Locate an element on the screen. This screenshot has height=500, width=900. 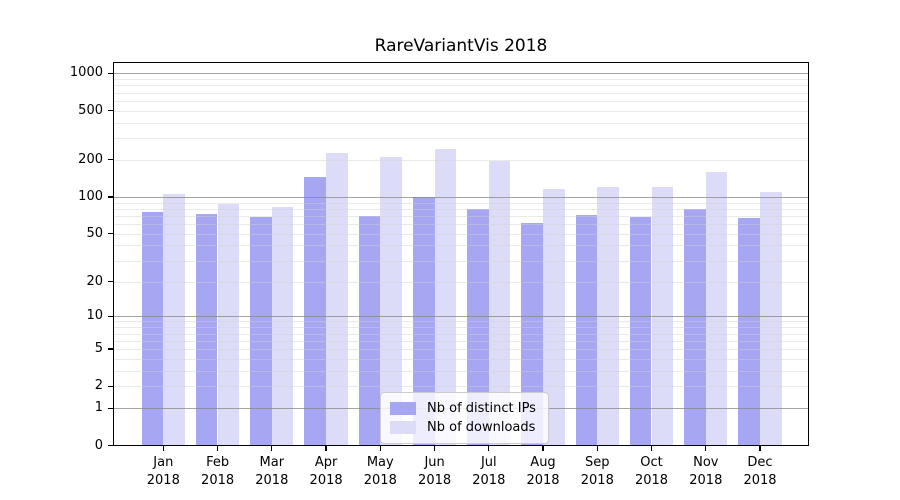
x-tick-dec is located at coordinates (760, 448).